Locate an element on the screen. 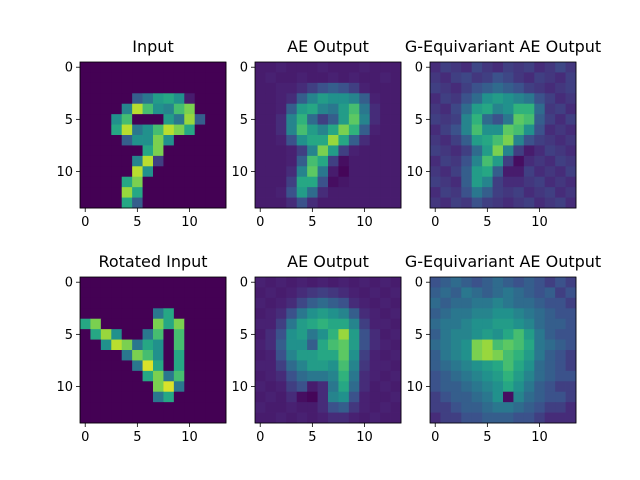 Image resolution: width=640 pixels, height=480 pixels. x-tick-label: 10 is located at coordinates (189, 437).